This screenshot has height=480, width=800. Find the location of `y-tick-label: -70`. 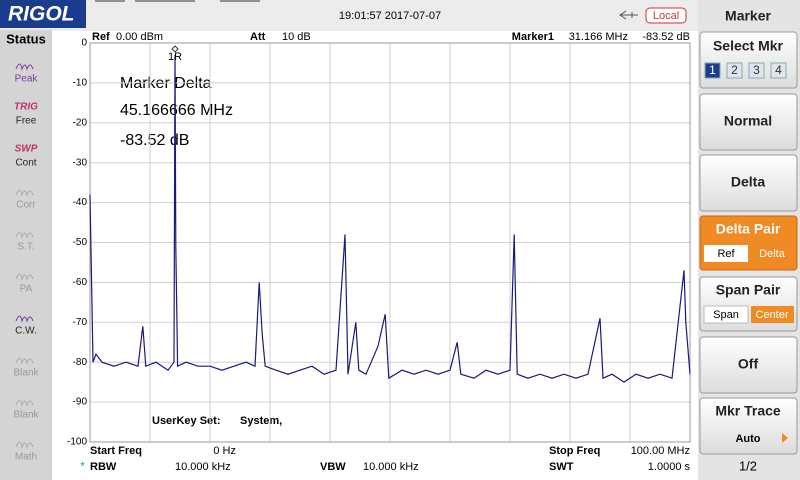

y-tick-label: -70 is located at coordinates (80, 322).